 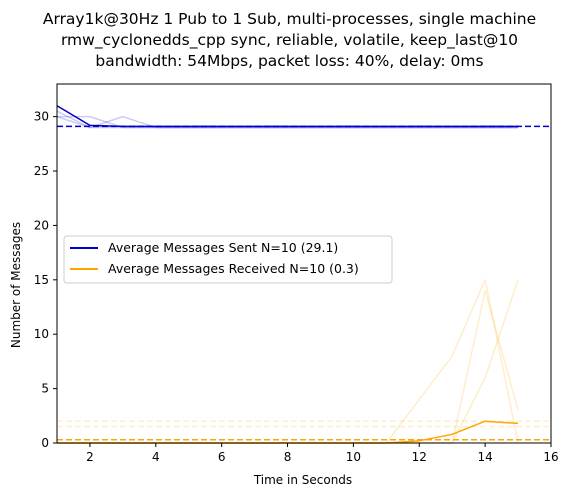 I want to click on y-tick-label-25: 25, so click(x=41, y=171).